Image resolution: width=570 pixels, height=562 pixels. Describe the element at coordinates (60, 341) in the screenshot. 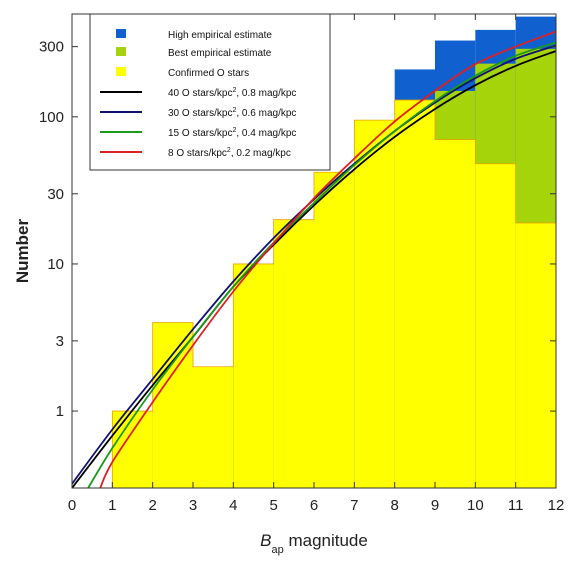

I see `y-tick-label-1: 3` at that location.